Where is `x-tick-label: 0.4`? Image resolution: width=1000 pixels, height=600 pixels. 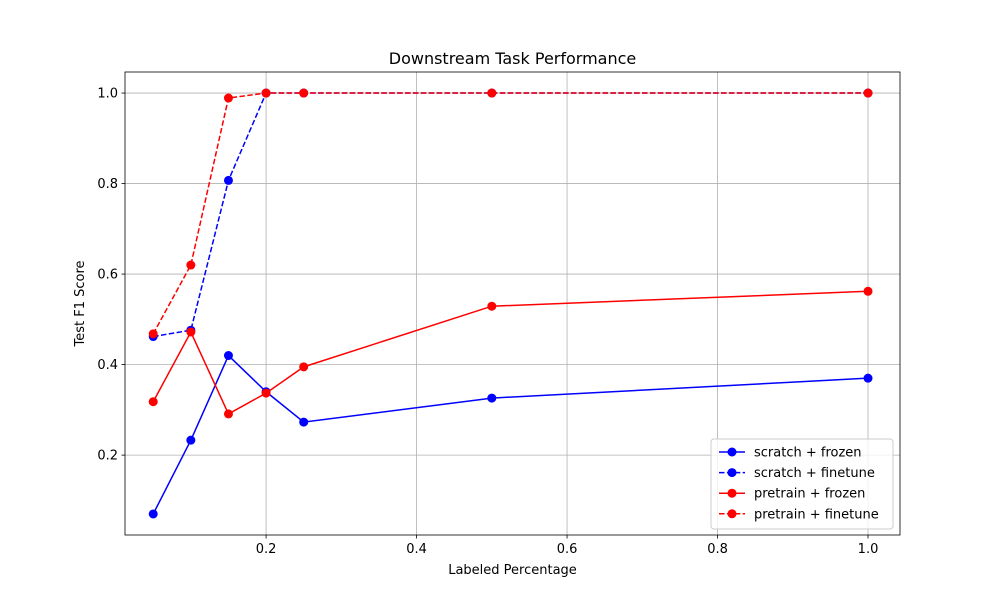
x-tick-label: 0.4 is located at coordinates (416, 549).